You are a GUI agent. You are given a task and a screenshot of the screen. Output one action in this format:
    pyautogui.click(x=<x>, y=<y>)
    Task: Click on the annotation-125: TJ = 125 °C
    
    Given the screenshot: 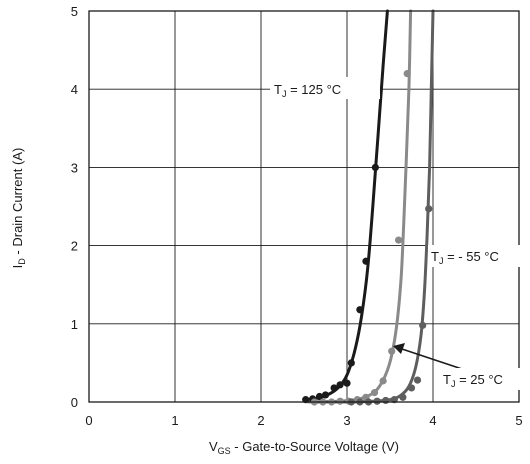 What is the action you would take?
    pyautogui.click(x=307, y=90)
    